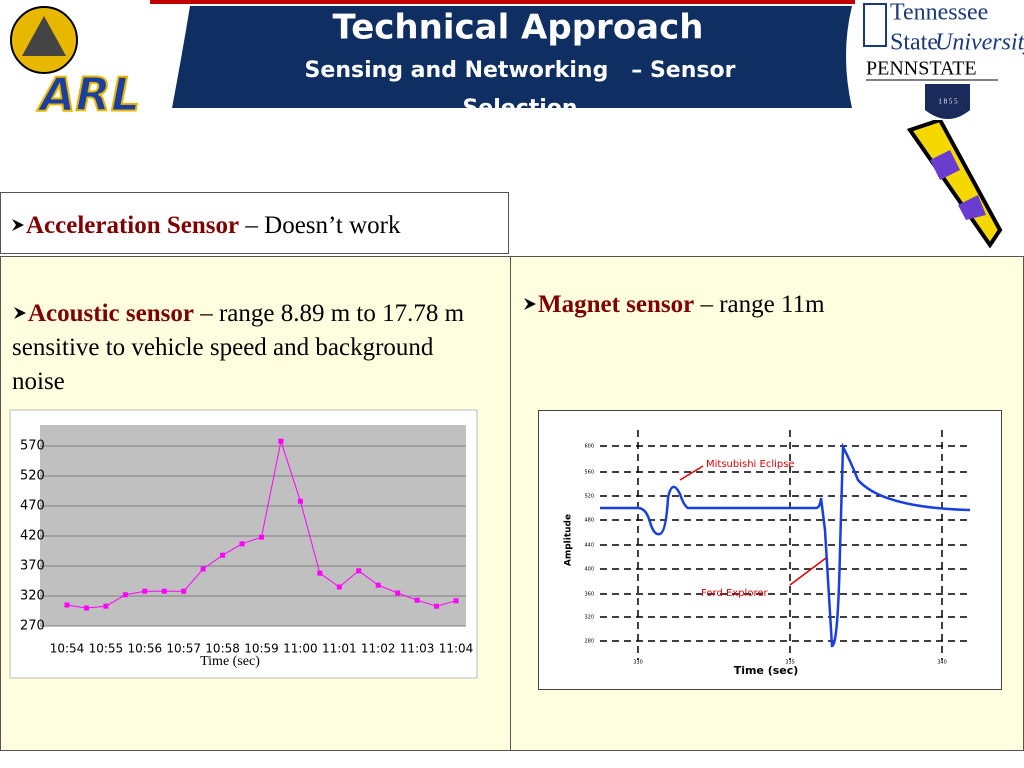  Describe the element at coordinates (502, 2) in the screenshot. I see `header-rule` at that location.